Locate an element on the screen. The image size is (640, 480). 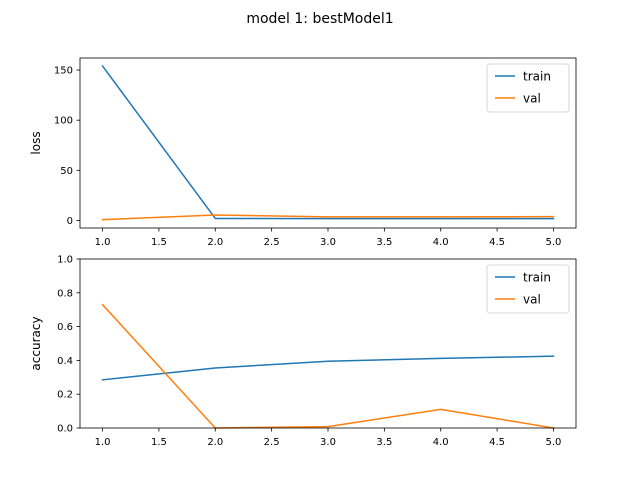
y-axis-label: accuracy is located at coordinates (36, 343).